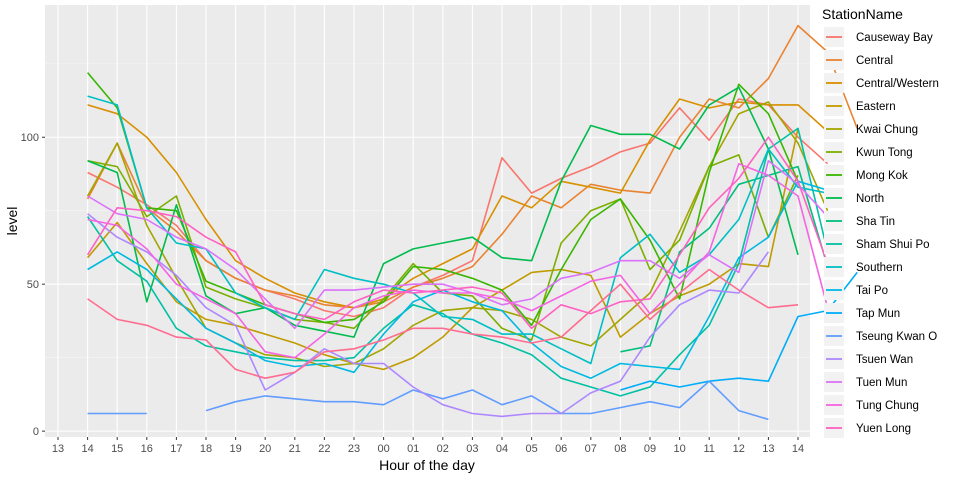  I want to click on legend-label: Tsuen Wan, so click(884, 360).